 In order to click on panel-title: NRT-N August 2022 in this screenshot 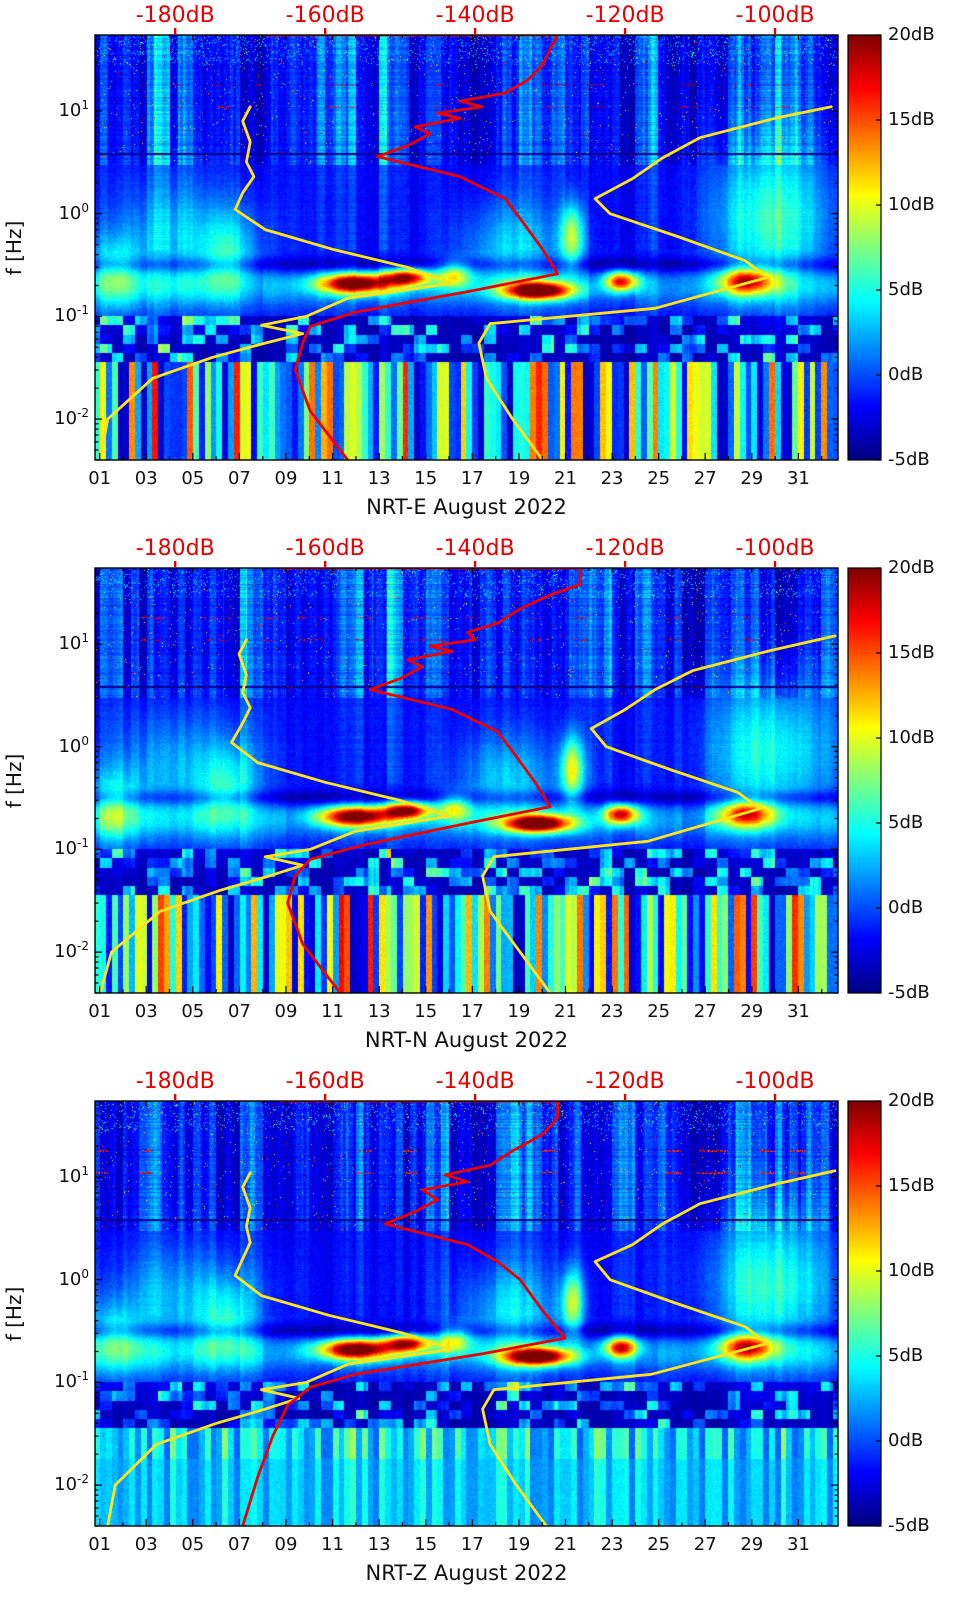, I will do `click(466, 1040)`.